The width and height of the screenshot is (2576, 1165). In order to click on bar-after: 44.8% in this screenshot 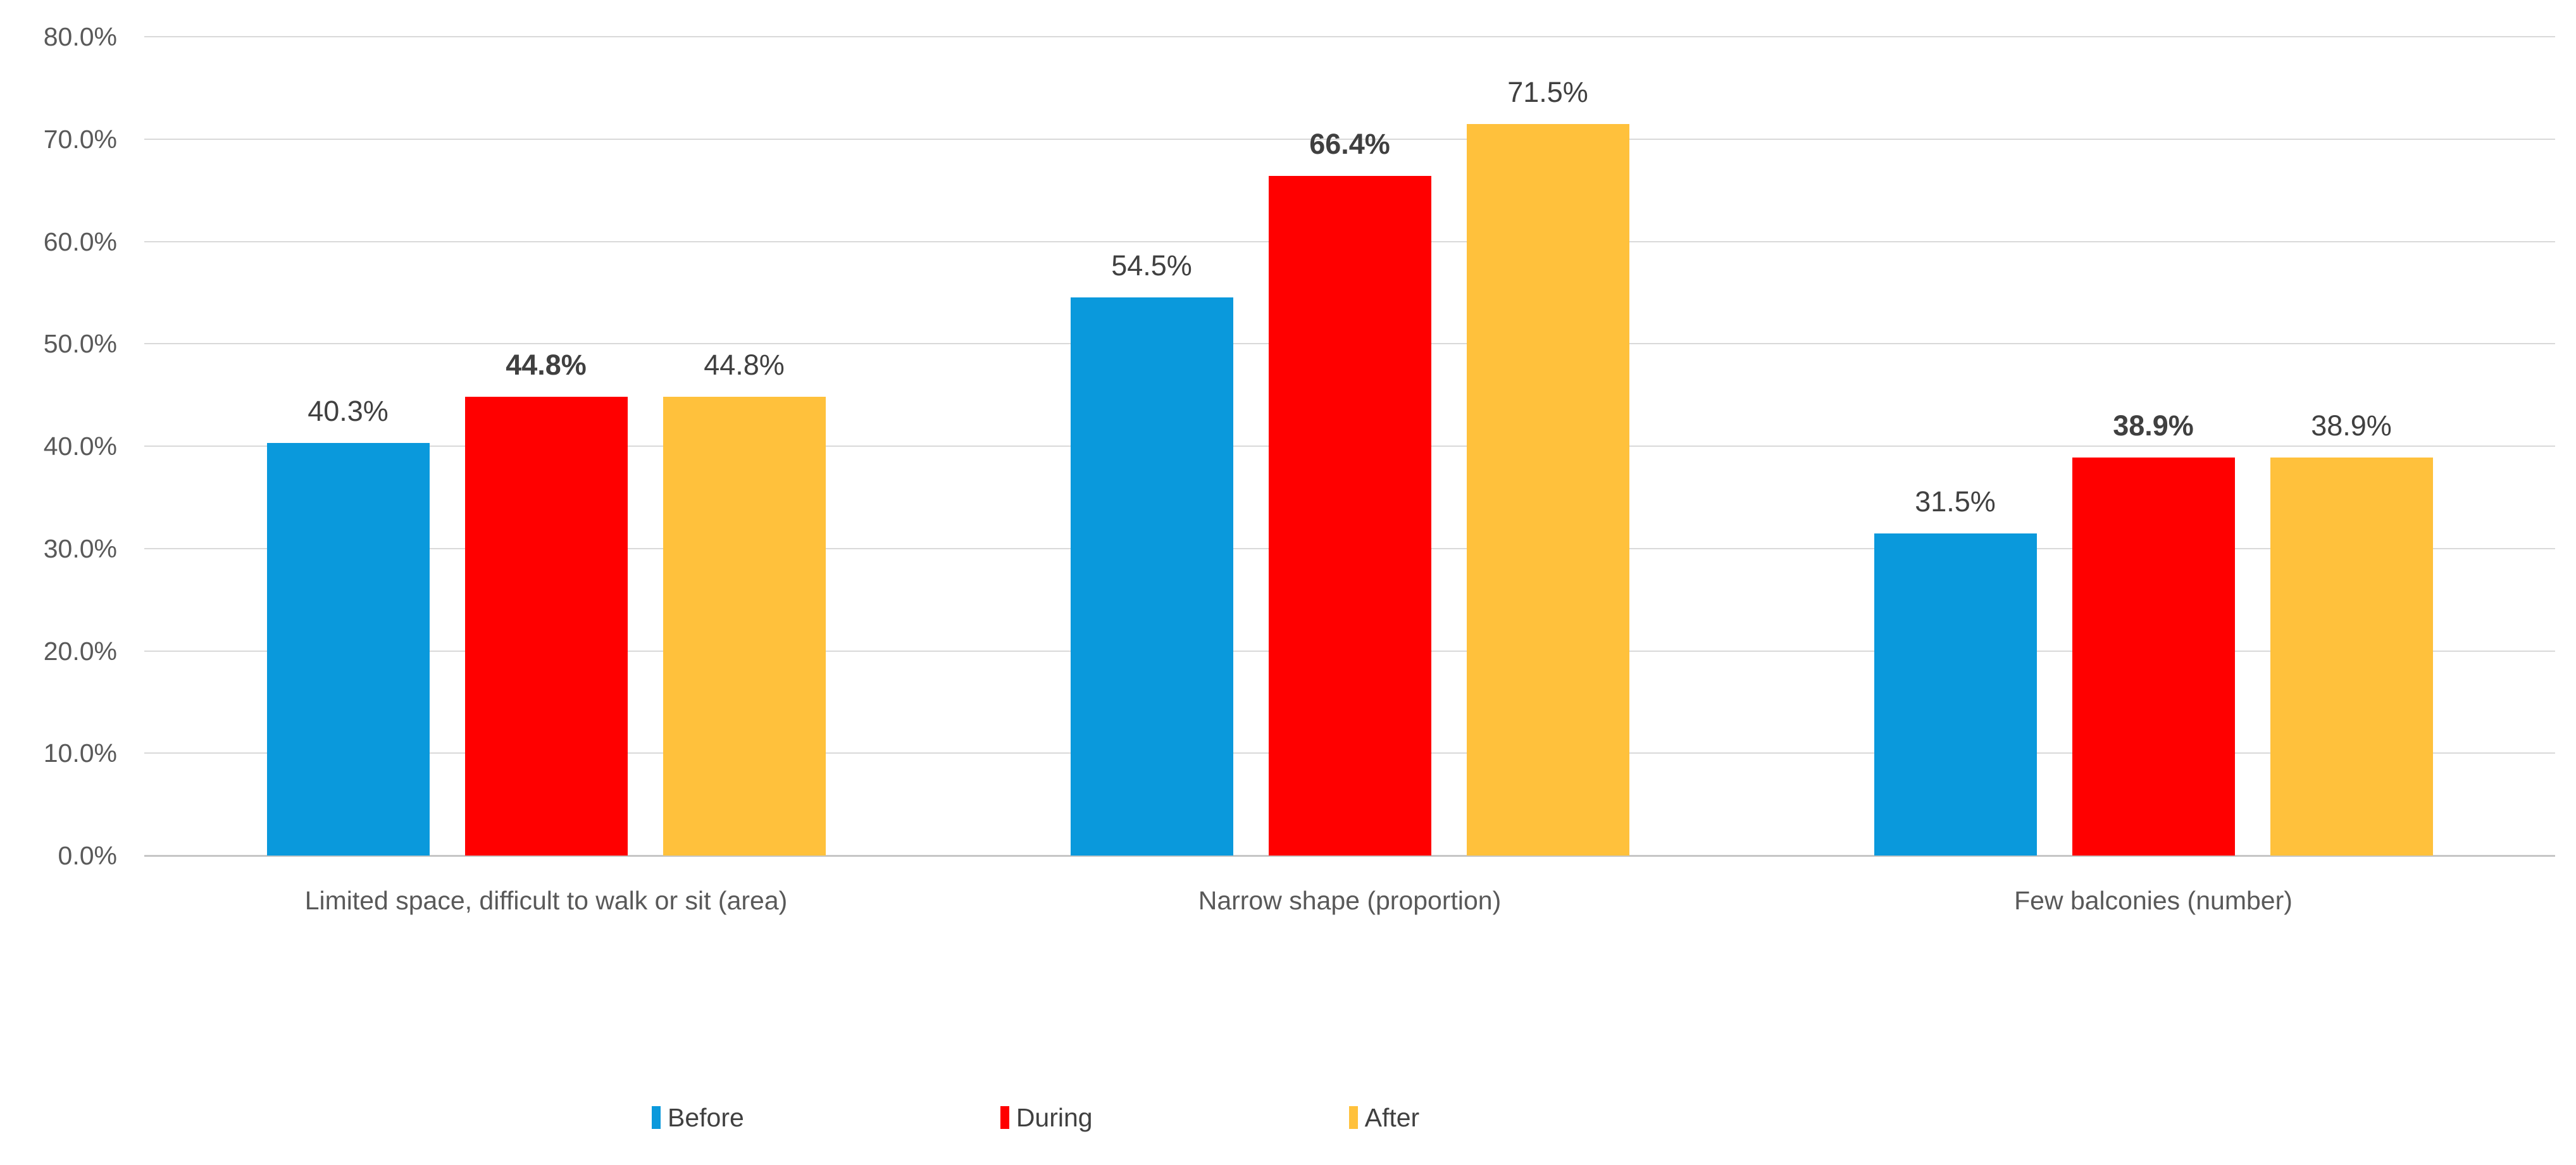, I will do `click(745, 602)`.